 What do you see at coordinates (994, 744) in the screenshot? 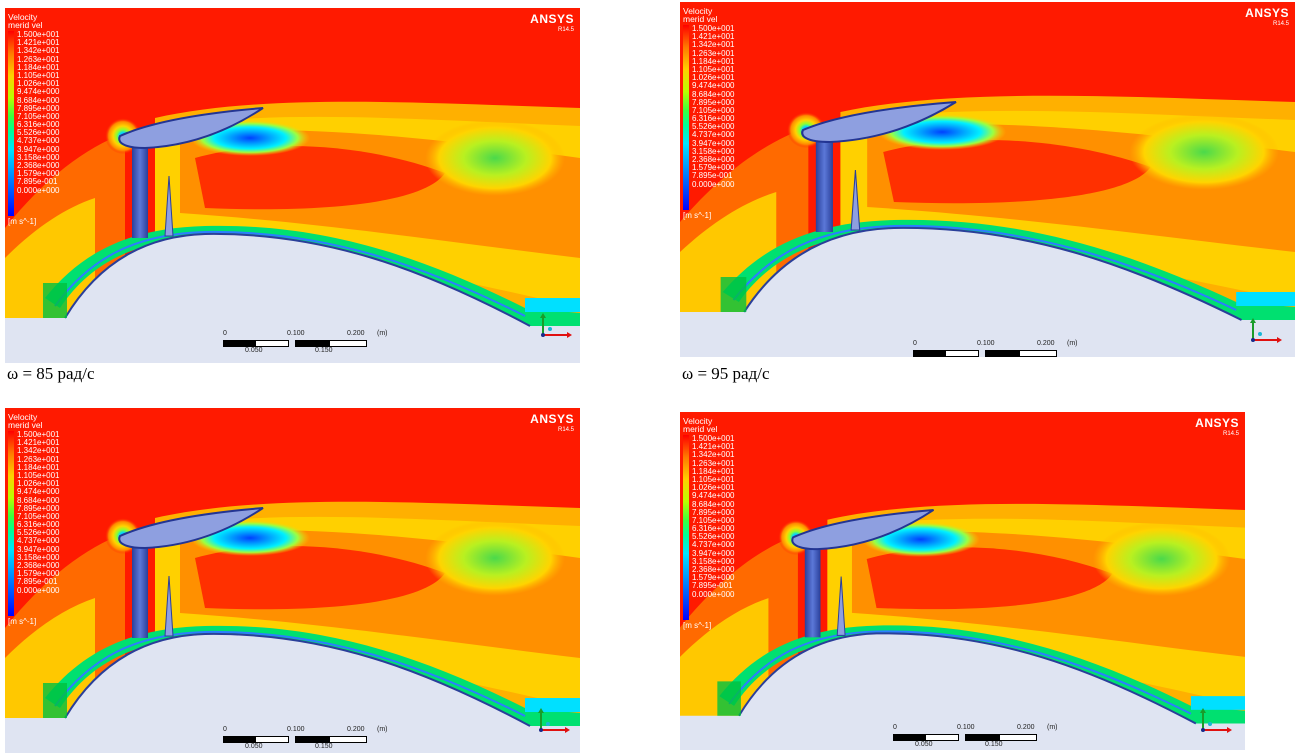
I see `scale-label-l4: 0.150` at bounding box center [994, 744].